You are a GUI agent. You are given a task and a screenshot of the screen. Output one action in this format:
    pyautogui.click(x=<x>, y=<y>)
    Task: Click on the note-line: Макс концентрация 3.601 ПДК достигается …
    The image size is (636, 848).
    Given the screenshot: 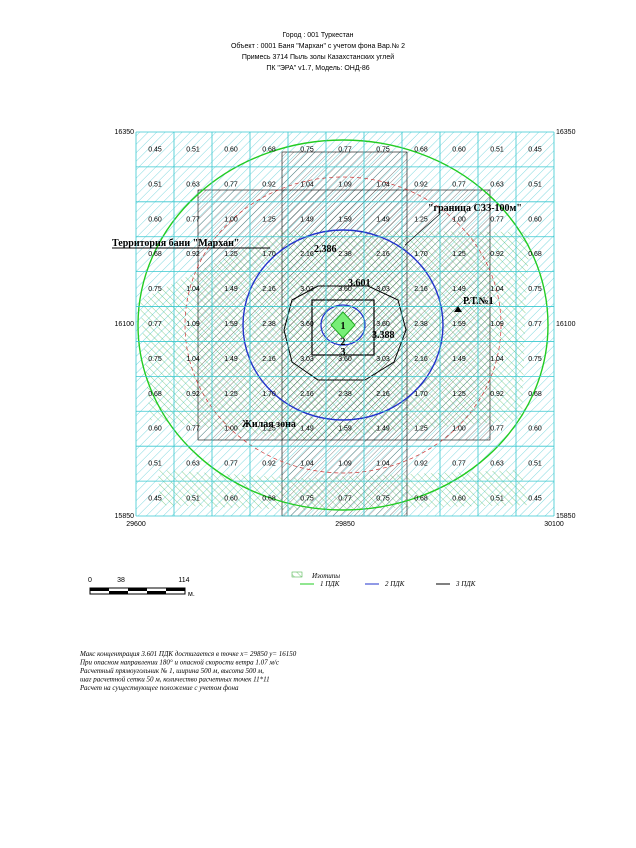 What is the action you would take?
    pyautogui.click(x=188, y=654)
    